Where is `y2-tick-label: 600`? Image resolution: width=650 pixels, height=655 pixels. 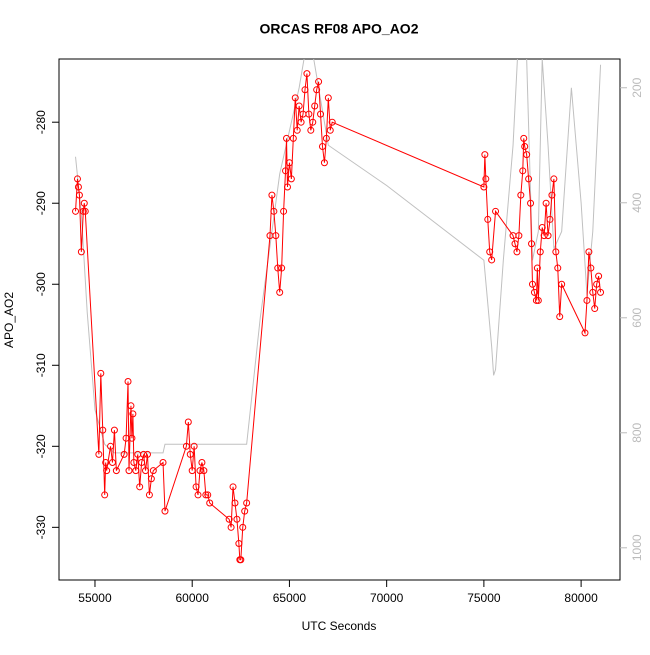
y2-tick-label: 600 is located at coordinates (637, 317).